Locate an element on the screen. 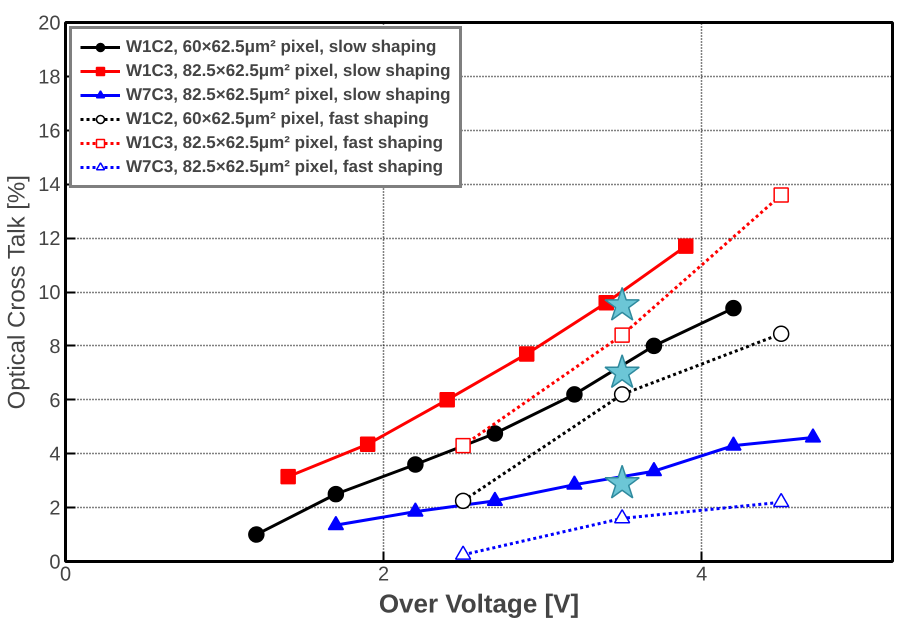 The image size is (904, 621). y-axis-title: Optical Cross Talk [%] is located at coordinates (16, 292).